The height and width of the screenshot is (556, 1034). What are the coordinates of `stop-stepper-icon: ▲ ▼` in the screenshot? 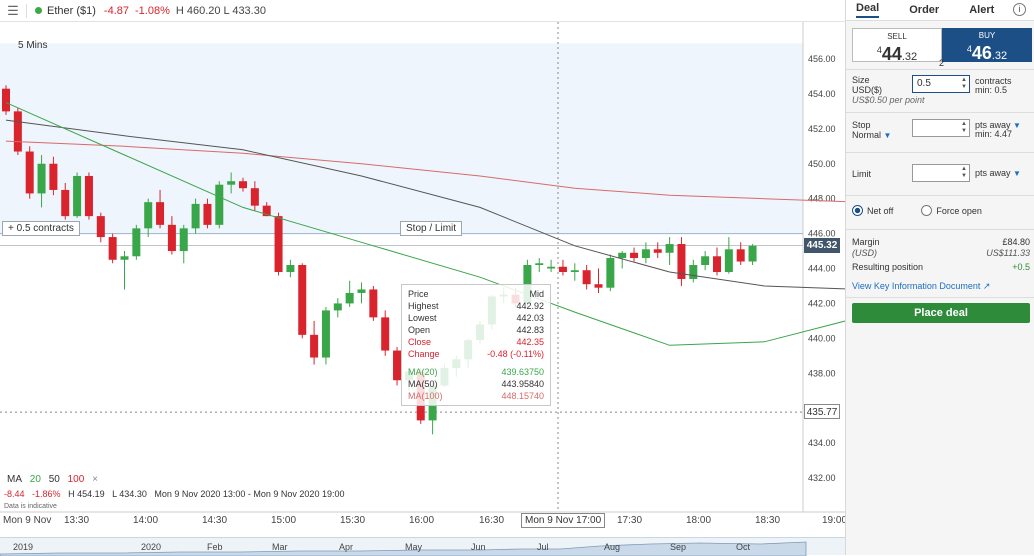 It's located at (964, 127).